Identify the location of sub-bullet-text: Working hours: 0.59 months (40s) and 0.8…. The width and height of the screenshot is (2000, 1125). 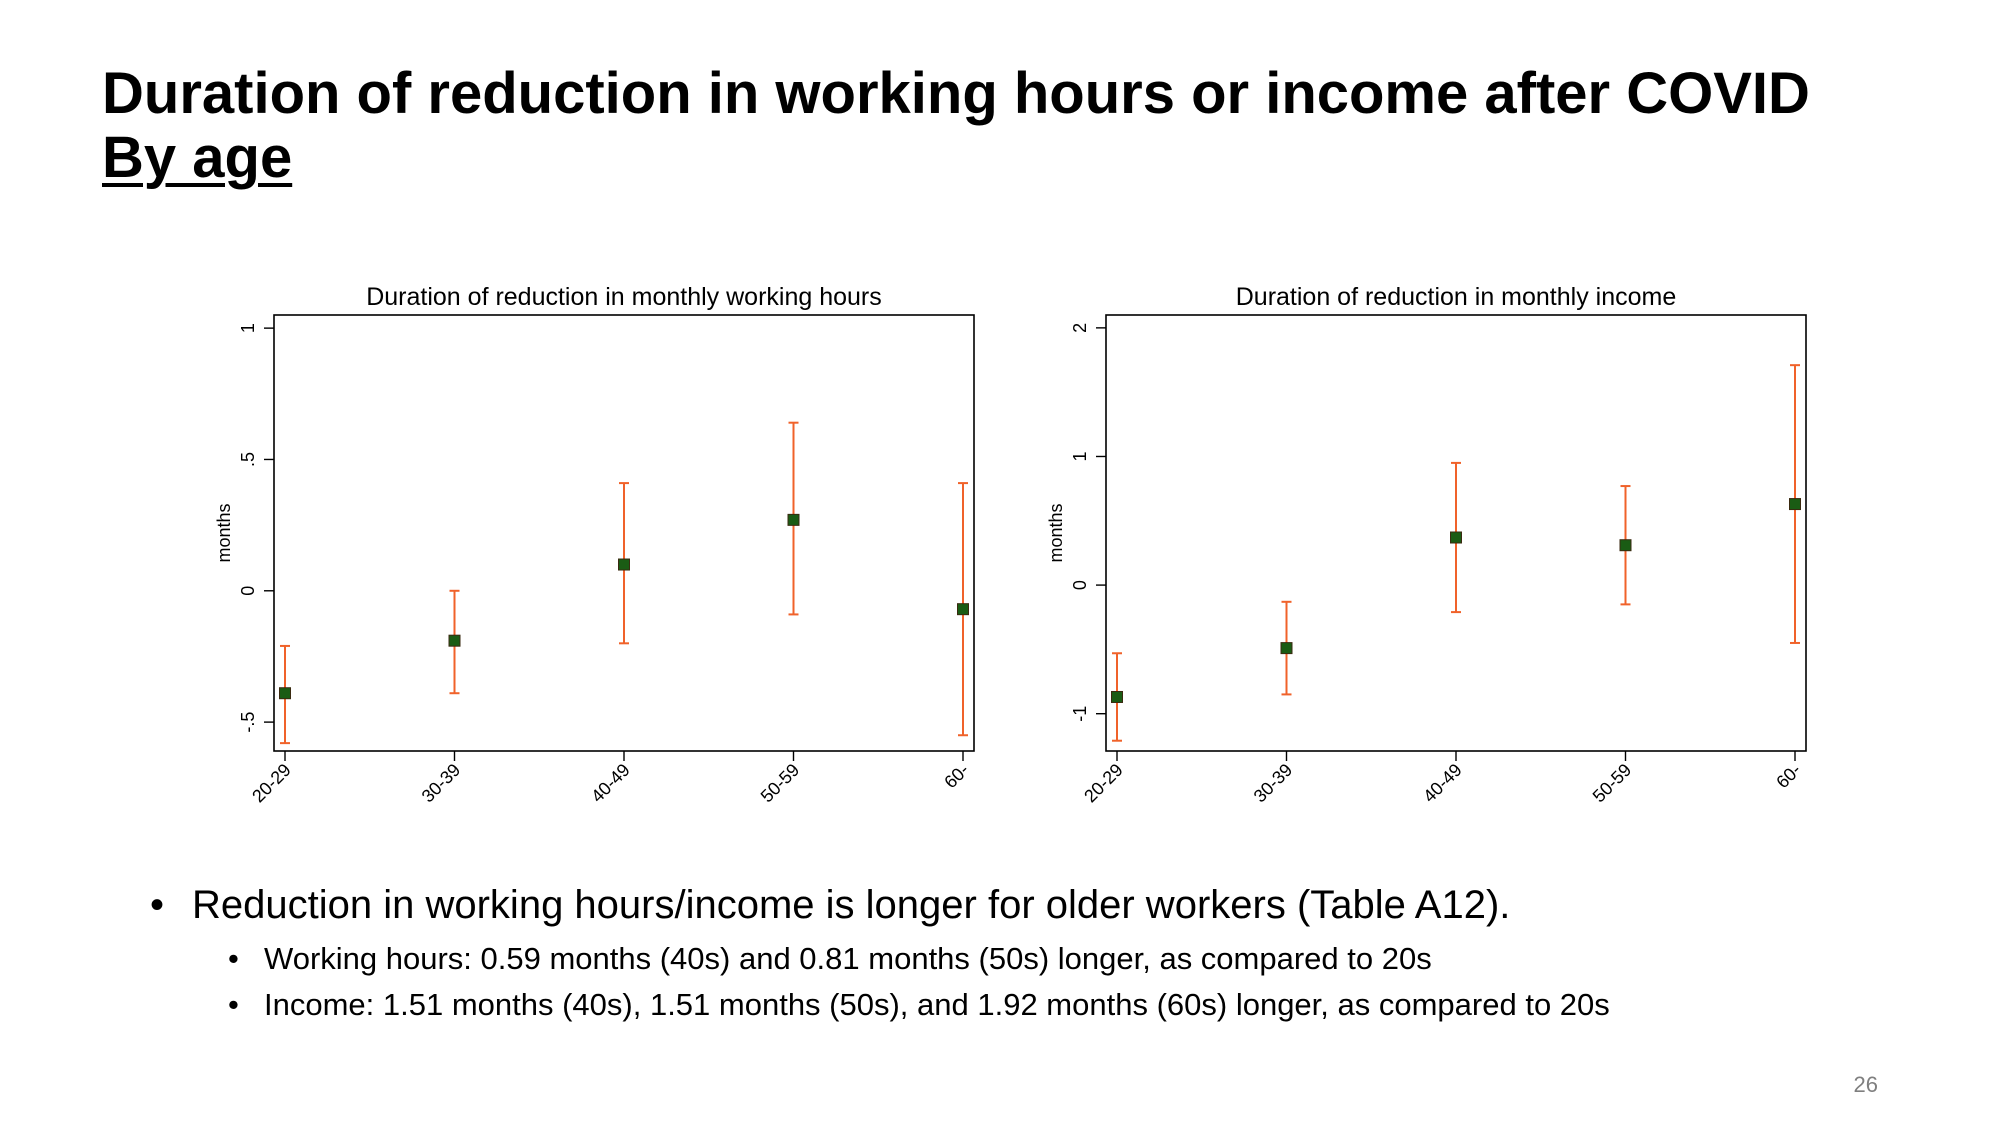
(848, 958).